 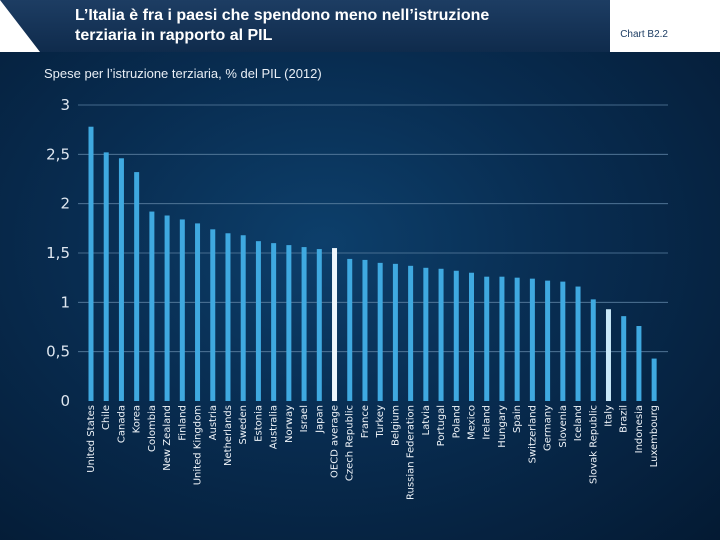 I want to click on bar-ireland, so click(x=487, y=338).